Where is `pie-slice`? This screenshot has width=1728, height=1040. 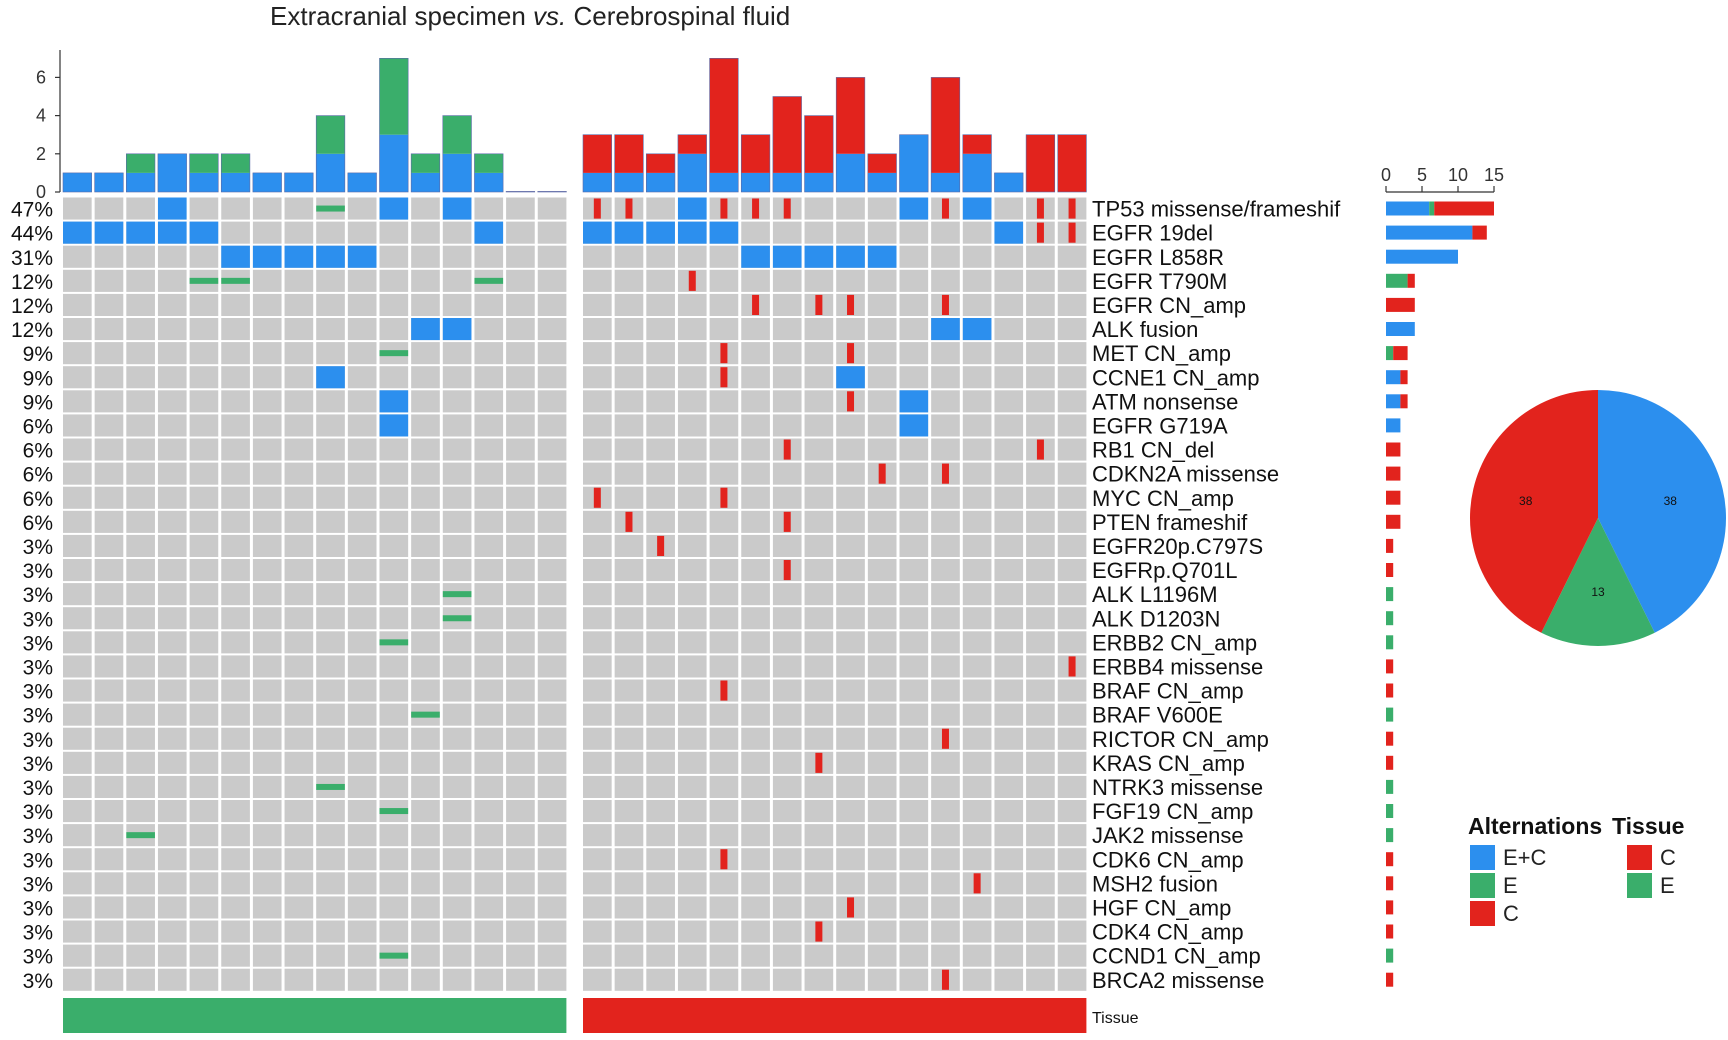
pie-slice is located at coordinates (1598, 582).